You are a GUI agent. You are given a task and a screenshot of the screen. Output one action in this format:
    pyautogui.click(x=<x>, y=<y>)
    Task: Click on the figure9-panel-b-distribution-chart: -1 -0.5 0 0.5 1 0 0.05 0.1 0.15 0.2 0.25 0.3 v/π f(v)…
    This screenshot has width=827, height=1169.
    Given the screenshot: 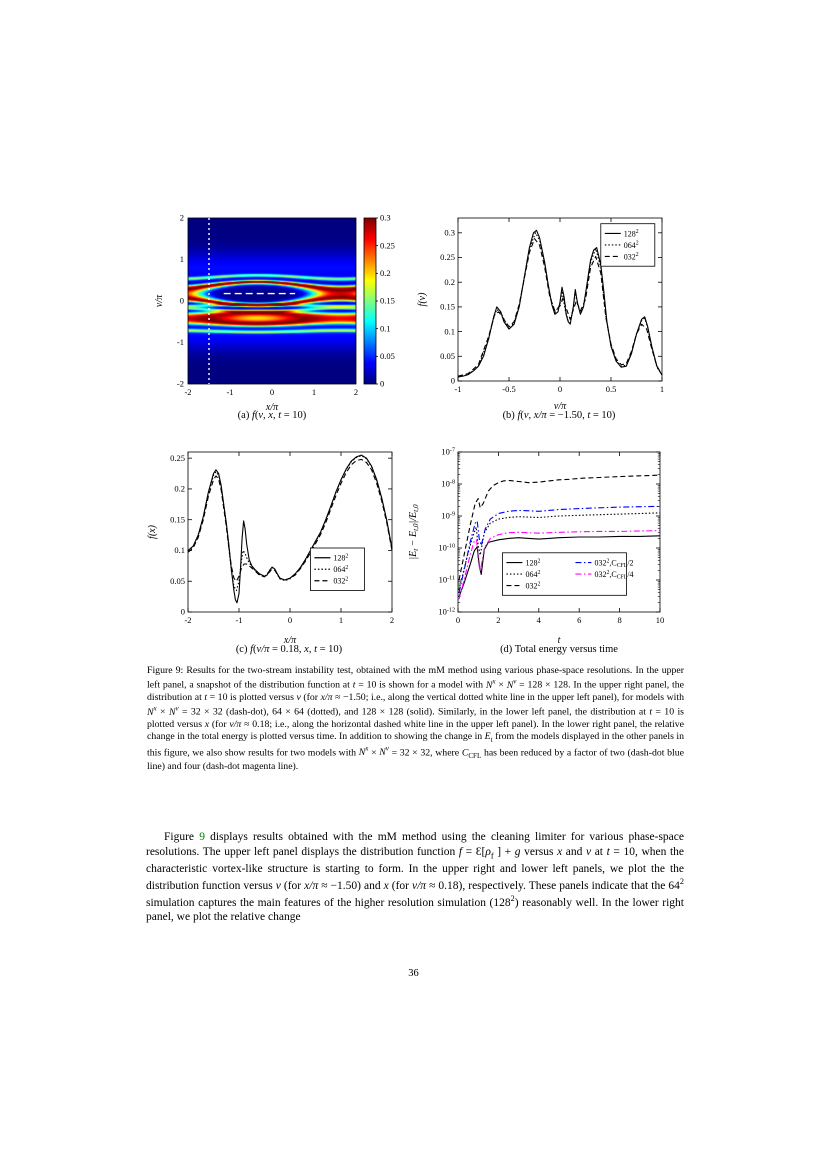 What is the action you would take?
    pyautogui.click(x=545, y=312)
    